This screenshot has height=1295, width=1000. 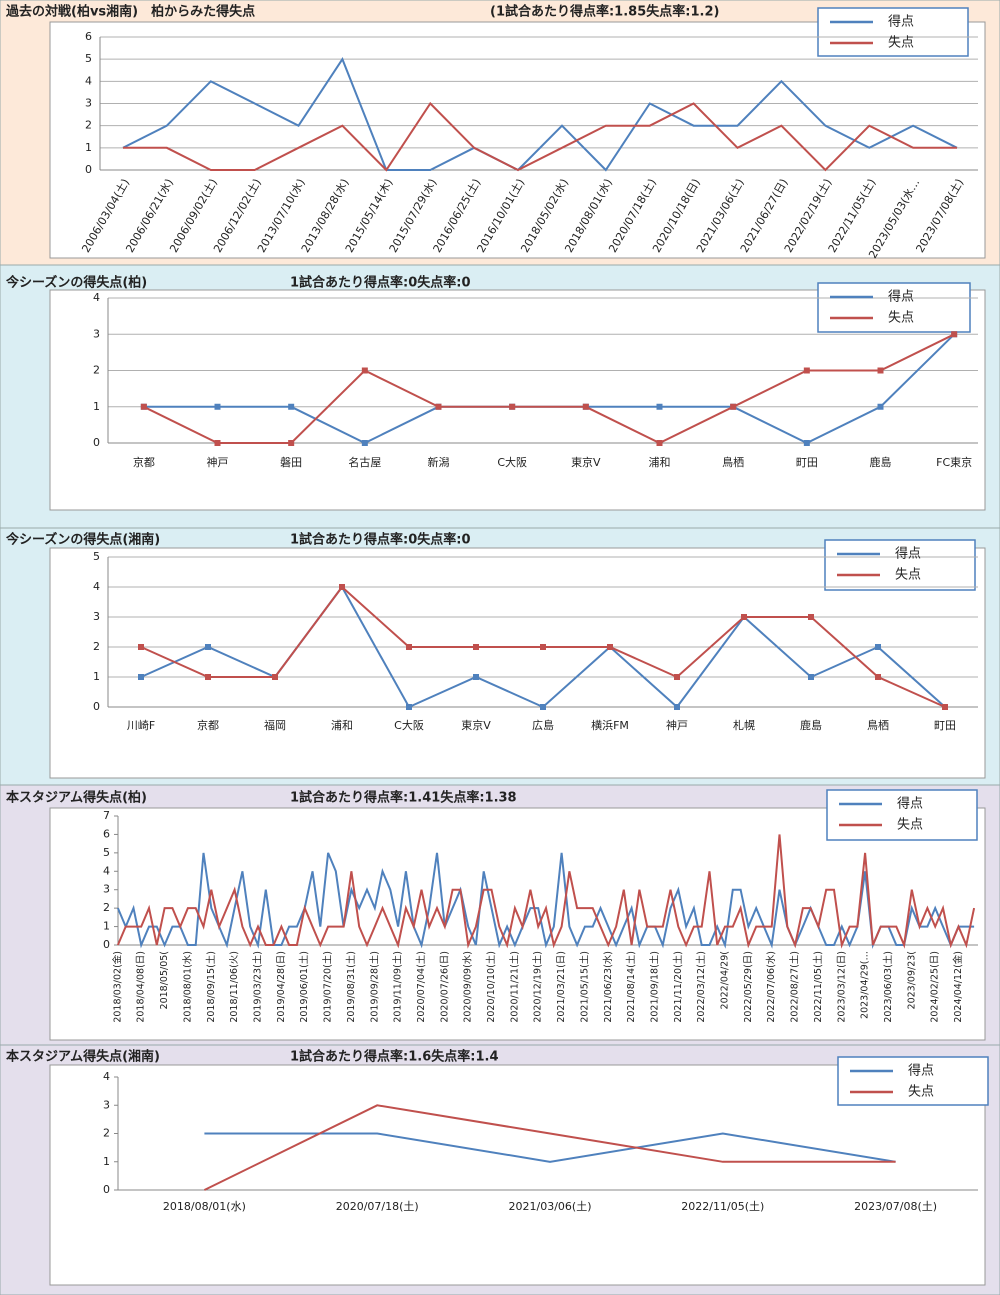 I want to click on x-tick-label: 2020/07/26(日), so click(x=444, y=987).